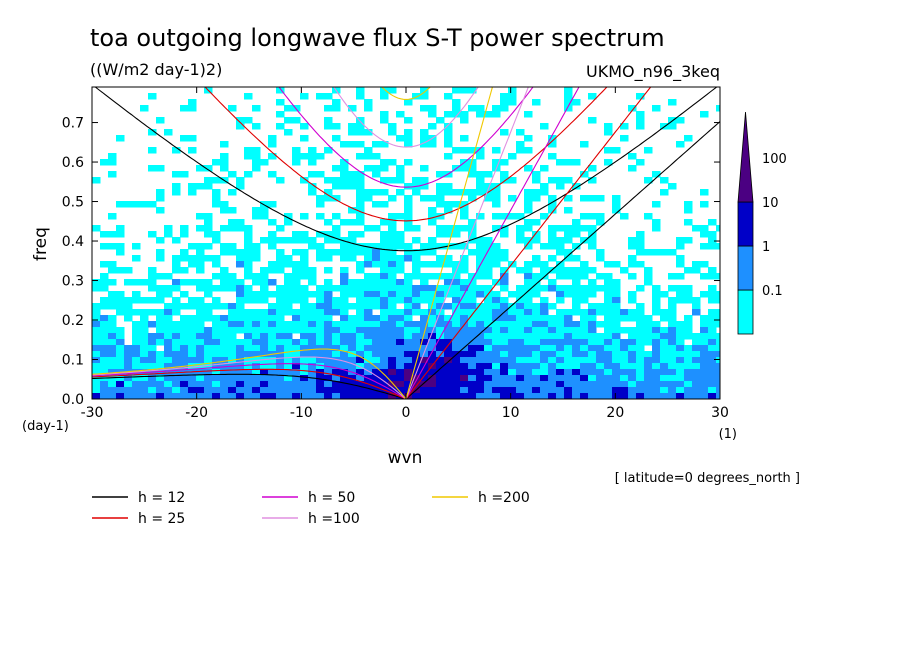  Describe the element at coordinates (73, 124) in the screenshot. I see `y-tick-label: 0.7` at that location.